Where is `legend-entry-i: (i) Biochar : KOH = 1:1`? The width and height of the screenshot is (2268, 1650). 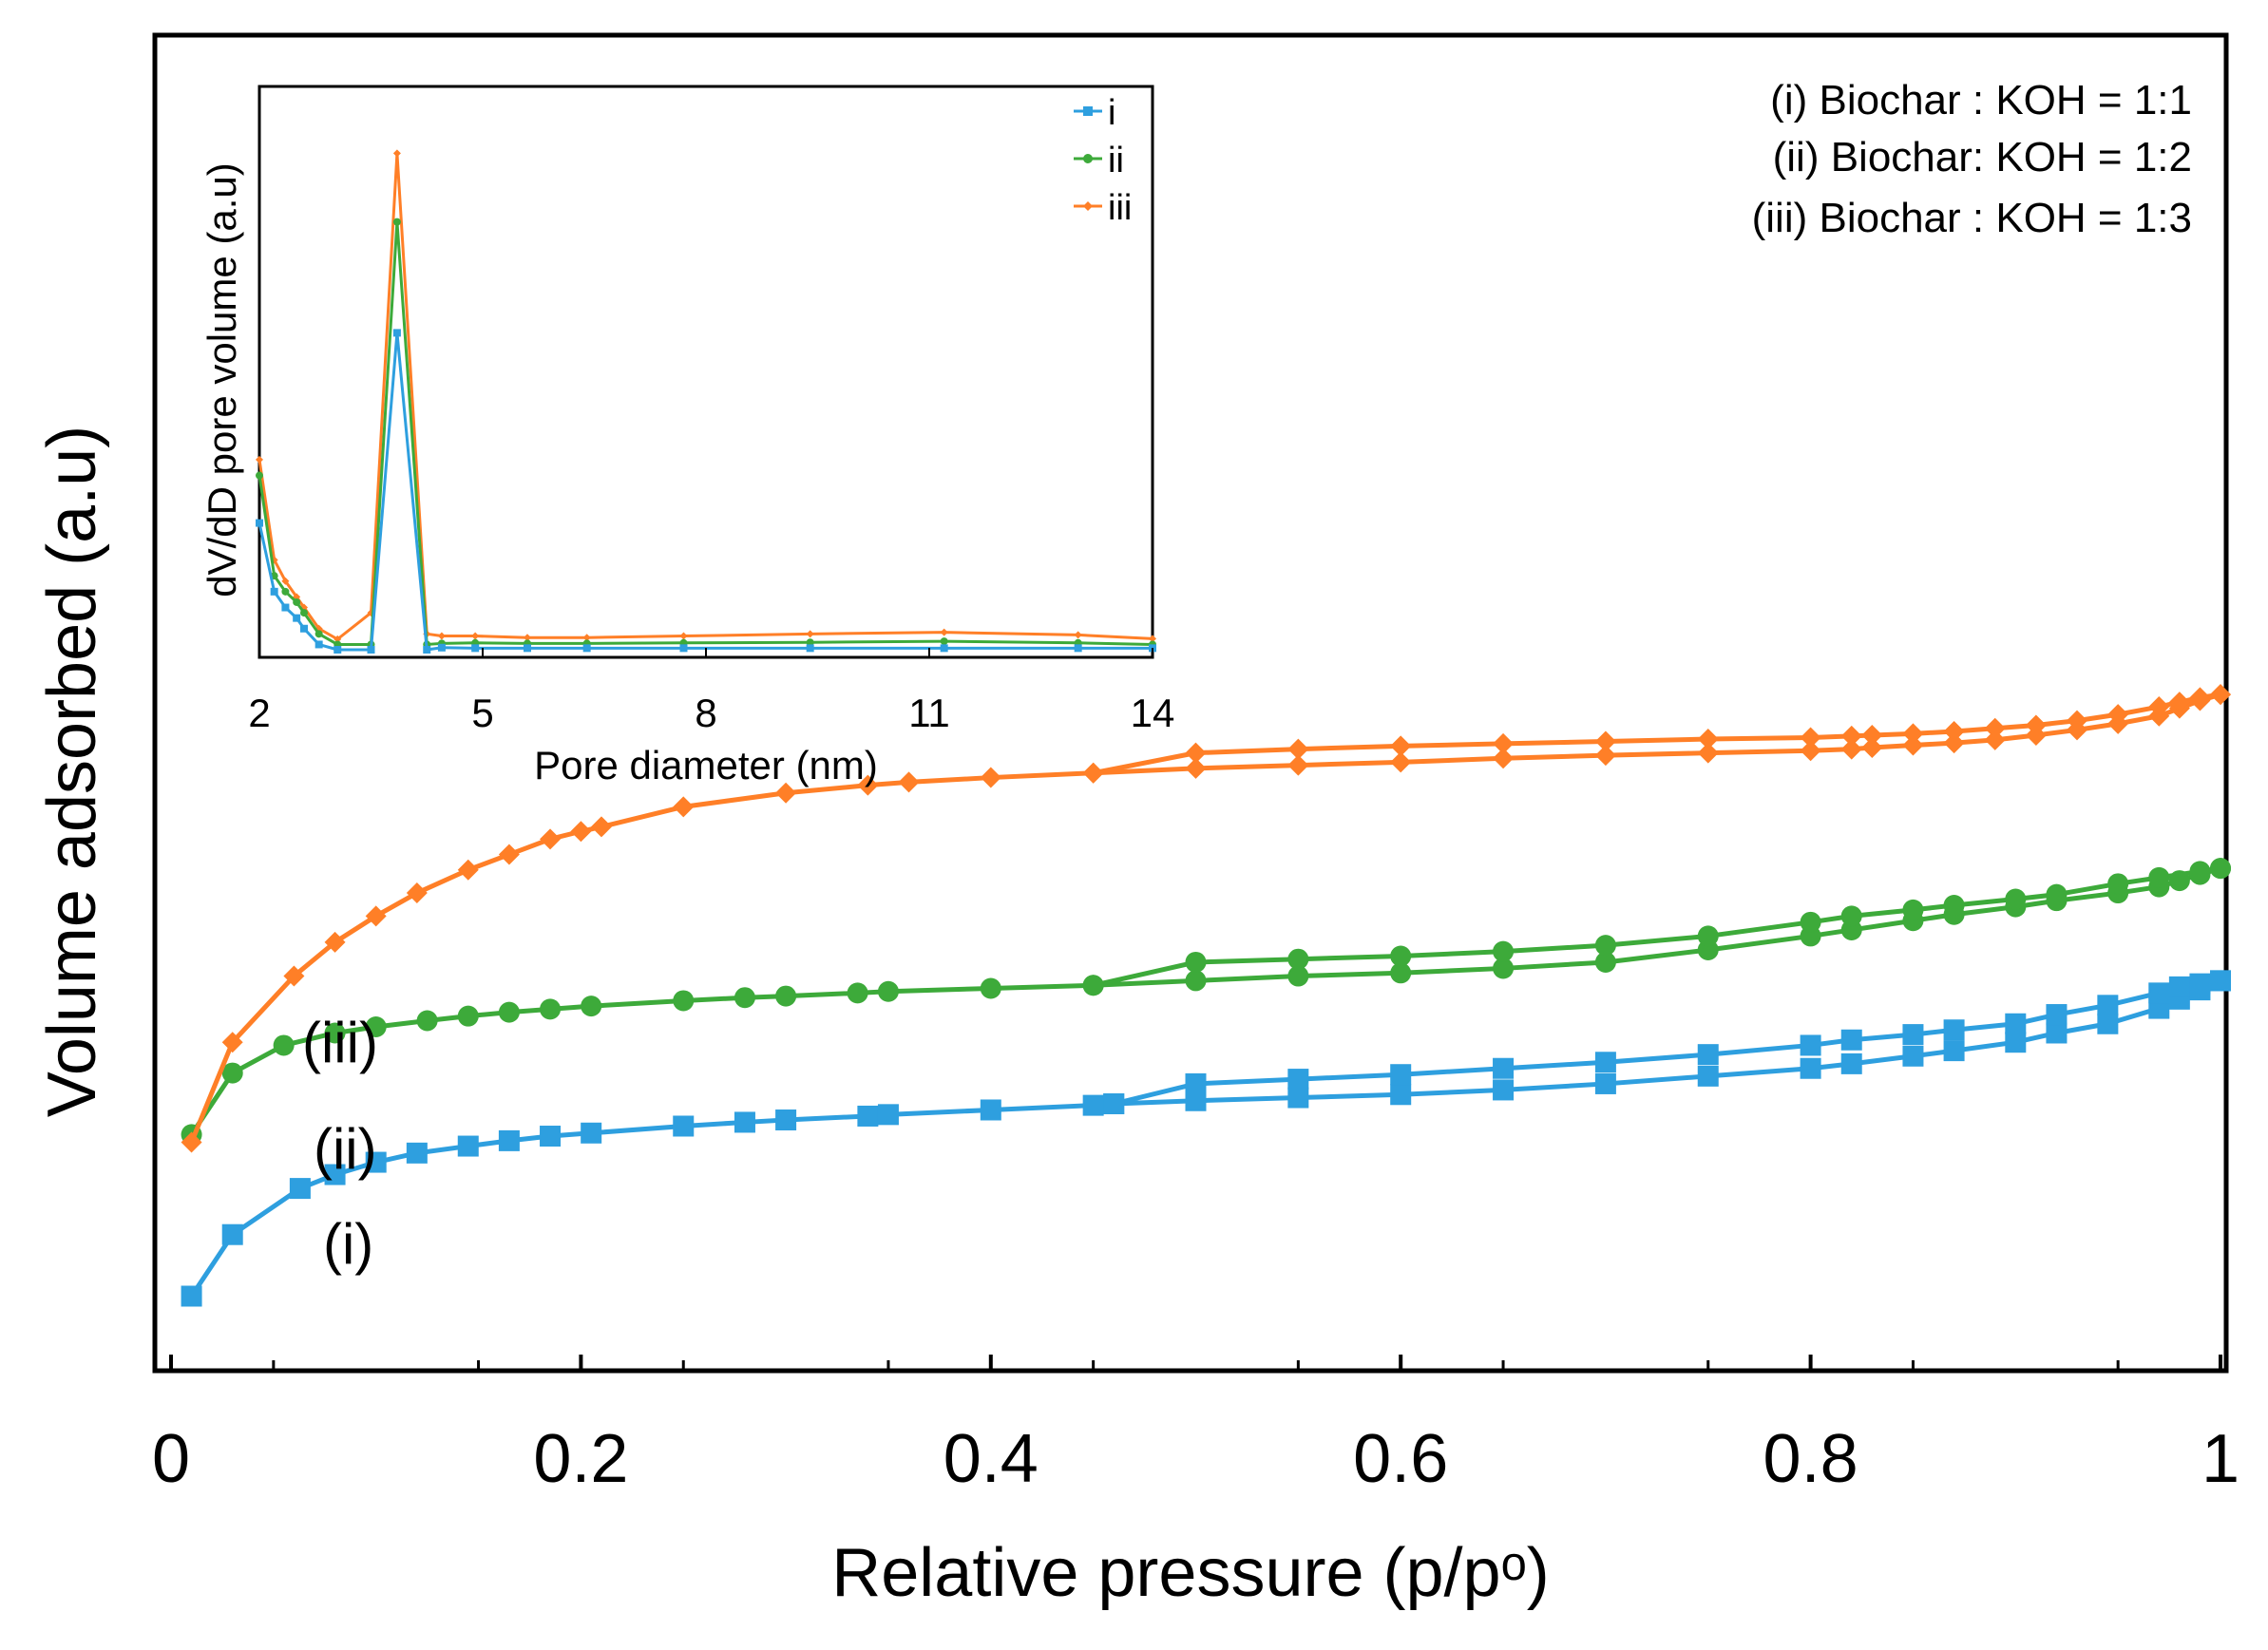 legend-entry-i: (i) Biochar : KOH = 1:1 is located at coordinates (1981, 100).